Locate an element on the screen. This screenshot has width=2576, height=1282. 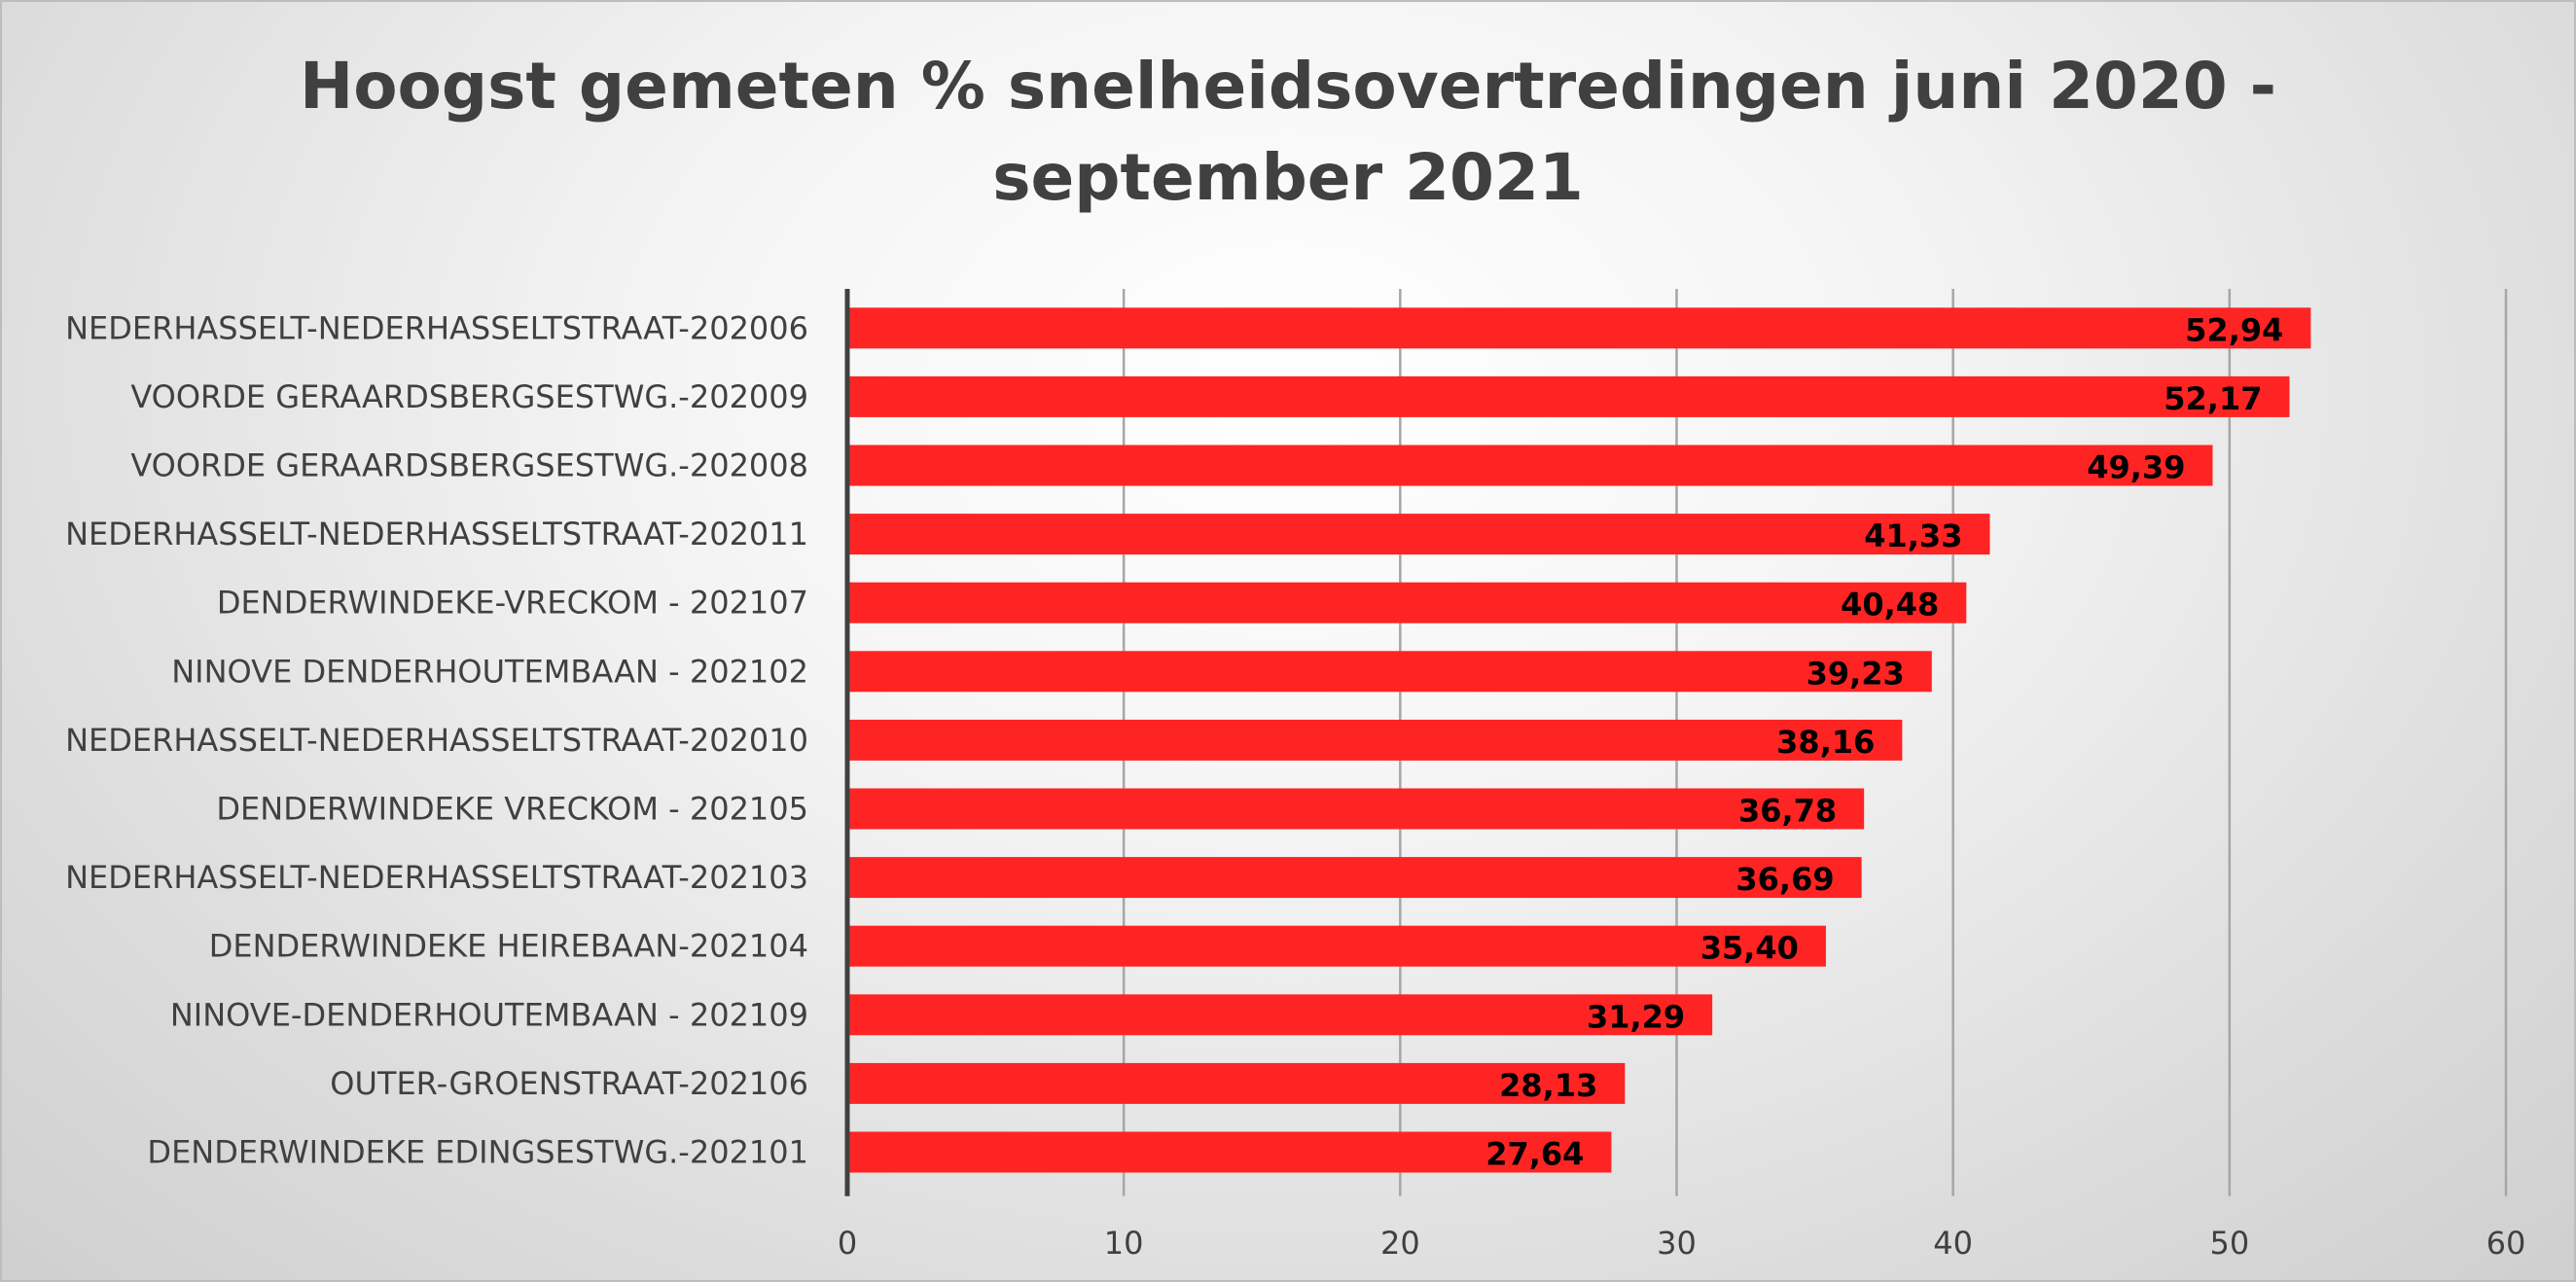
category-label-3: VOORDE GERAARDSBERGSESTWG.-202008 is located at coordinates (469, 465).